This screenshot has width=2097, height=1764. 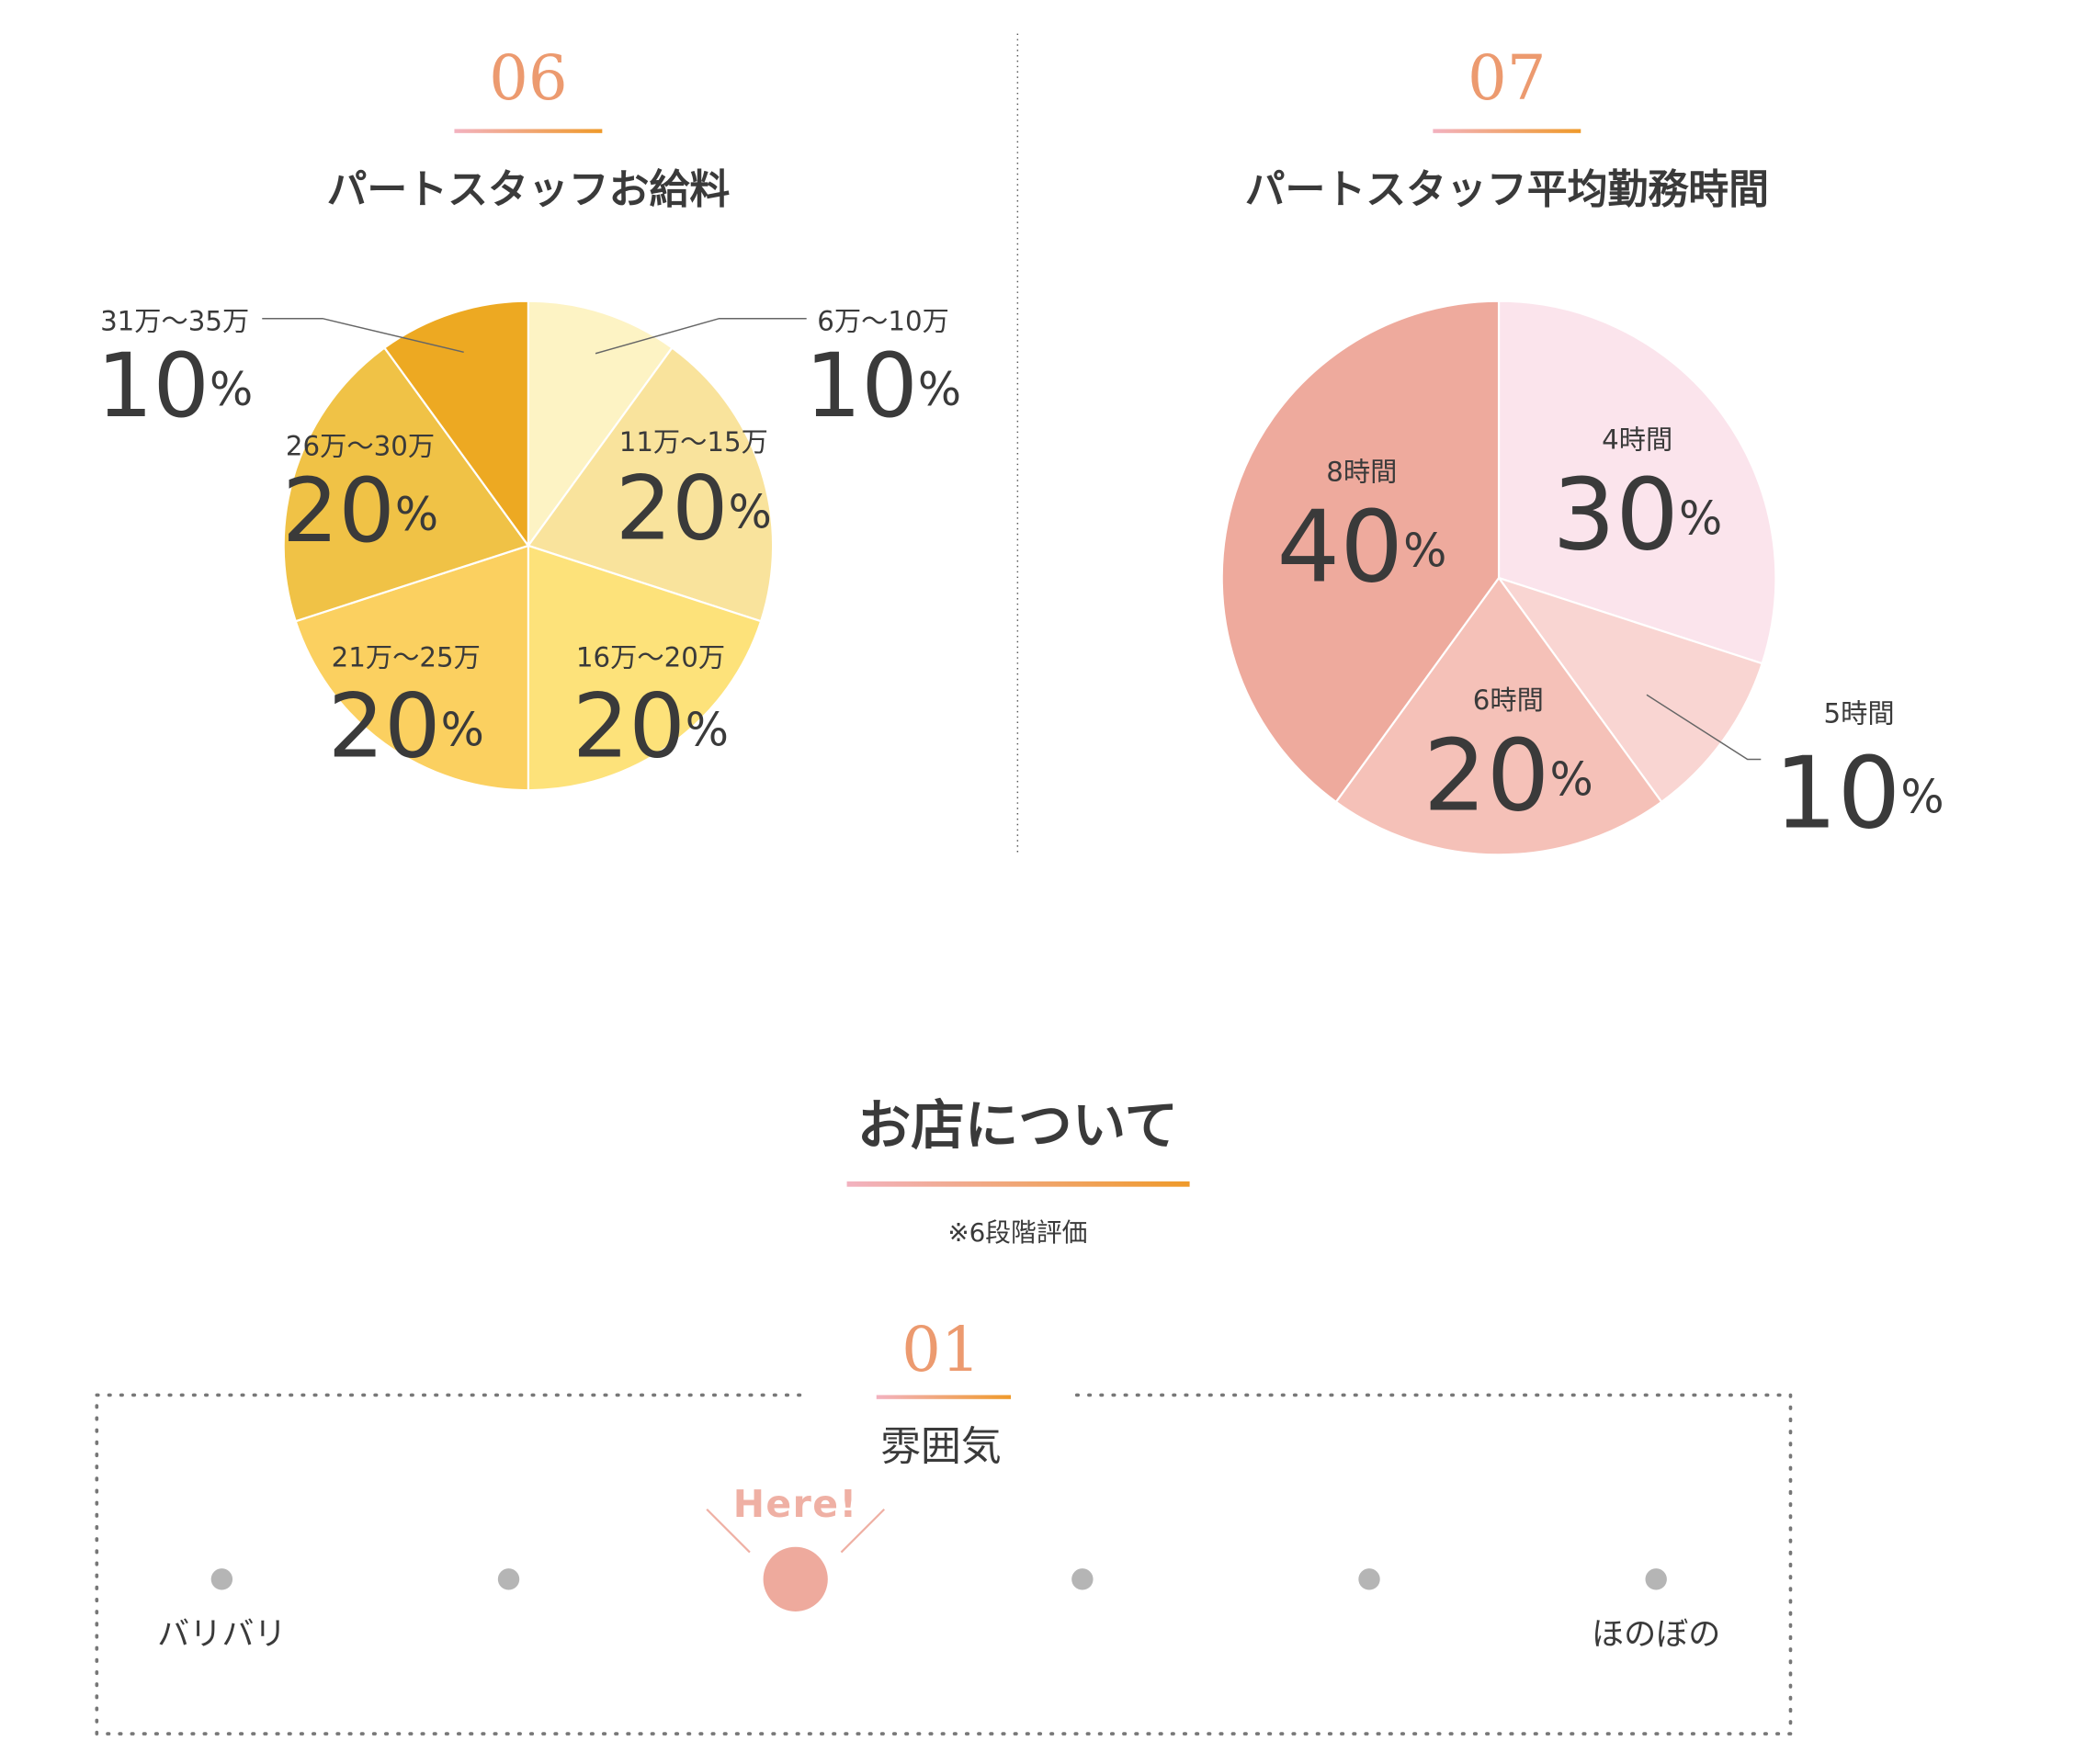 I want to click on rating-label: 雰囲気, so click(x=941, y=1446).